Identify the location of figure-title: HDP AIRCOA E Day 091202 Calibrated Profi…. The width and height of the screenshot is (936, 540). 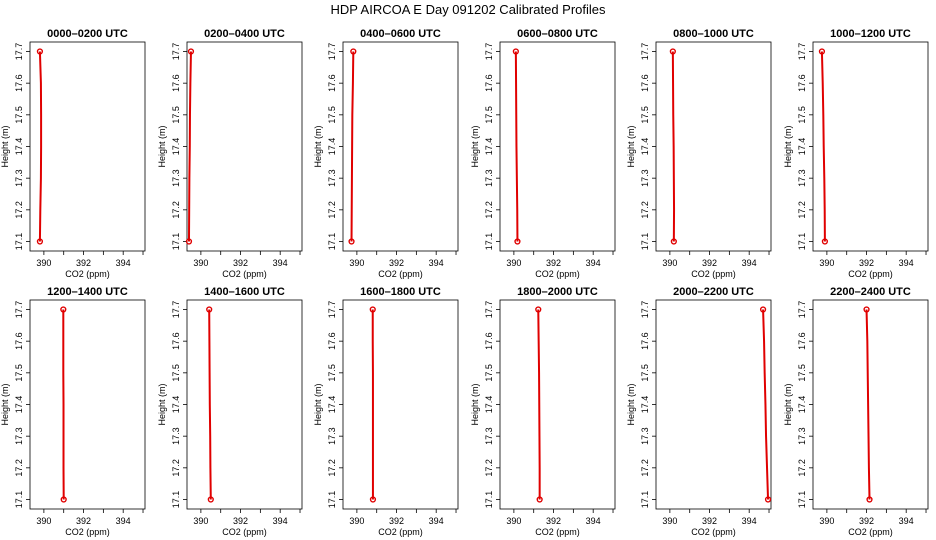
(468, 9).